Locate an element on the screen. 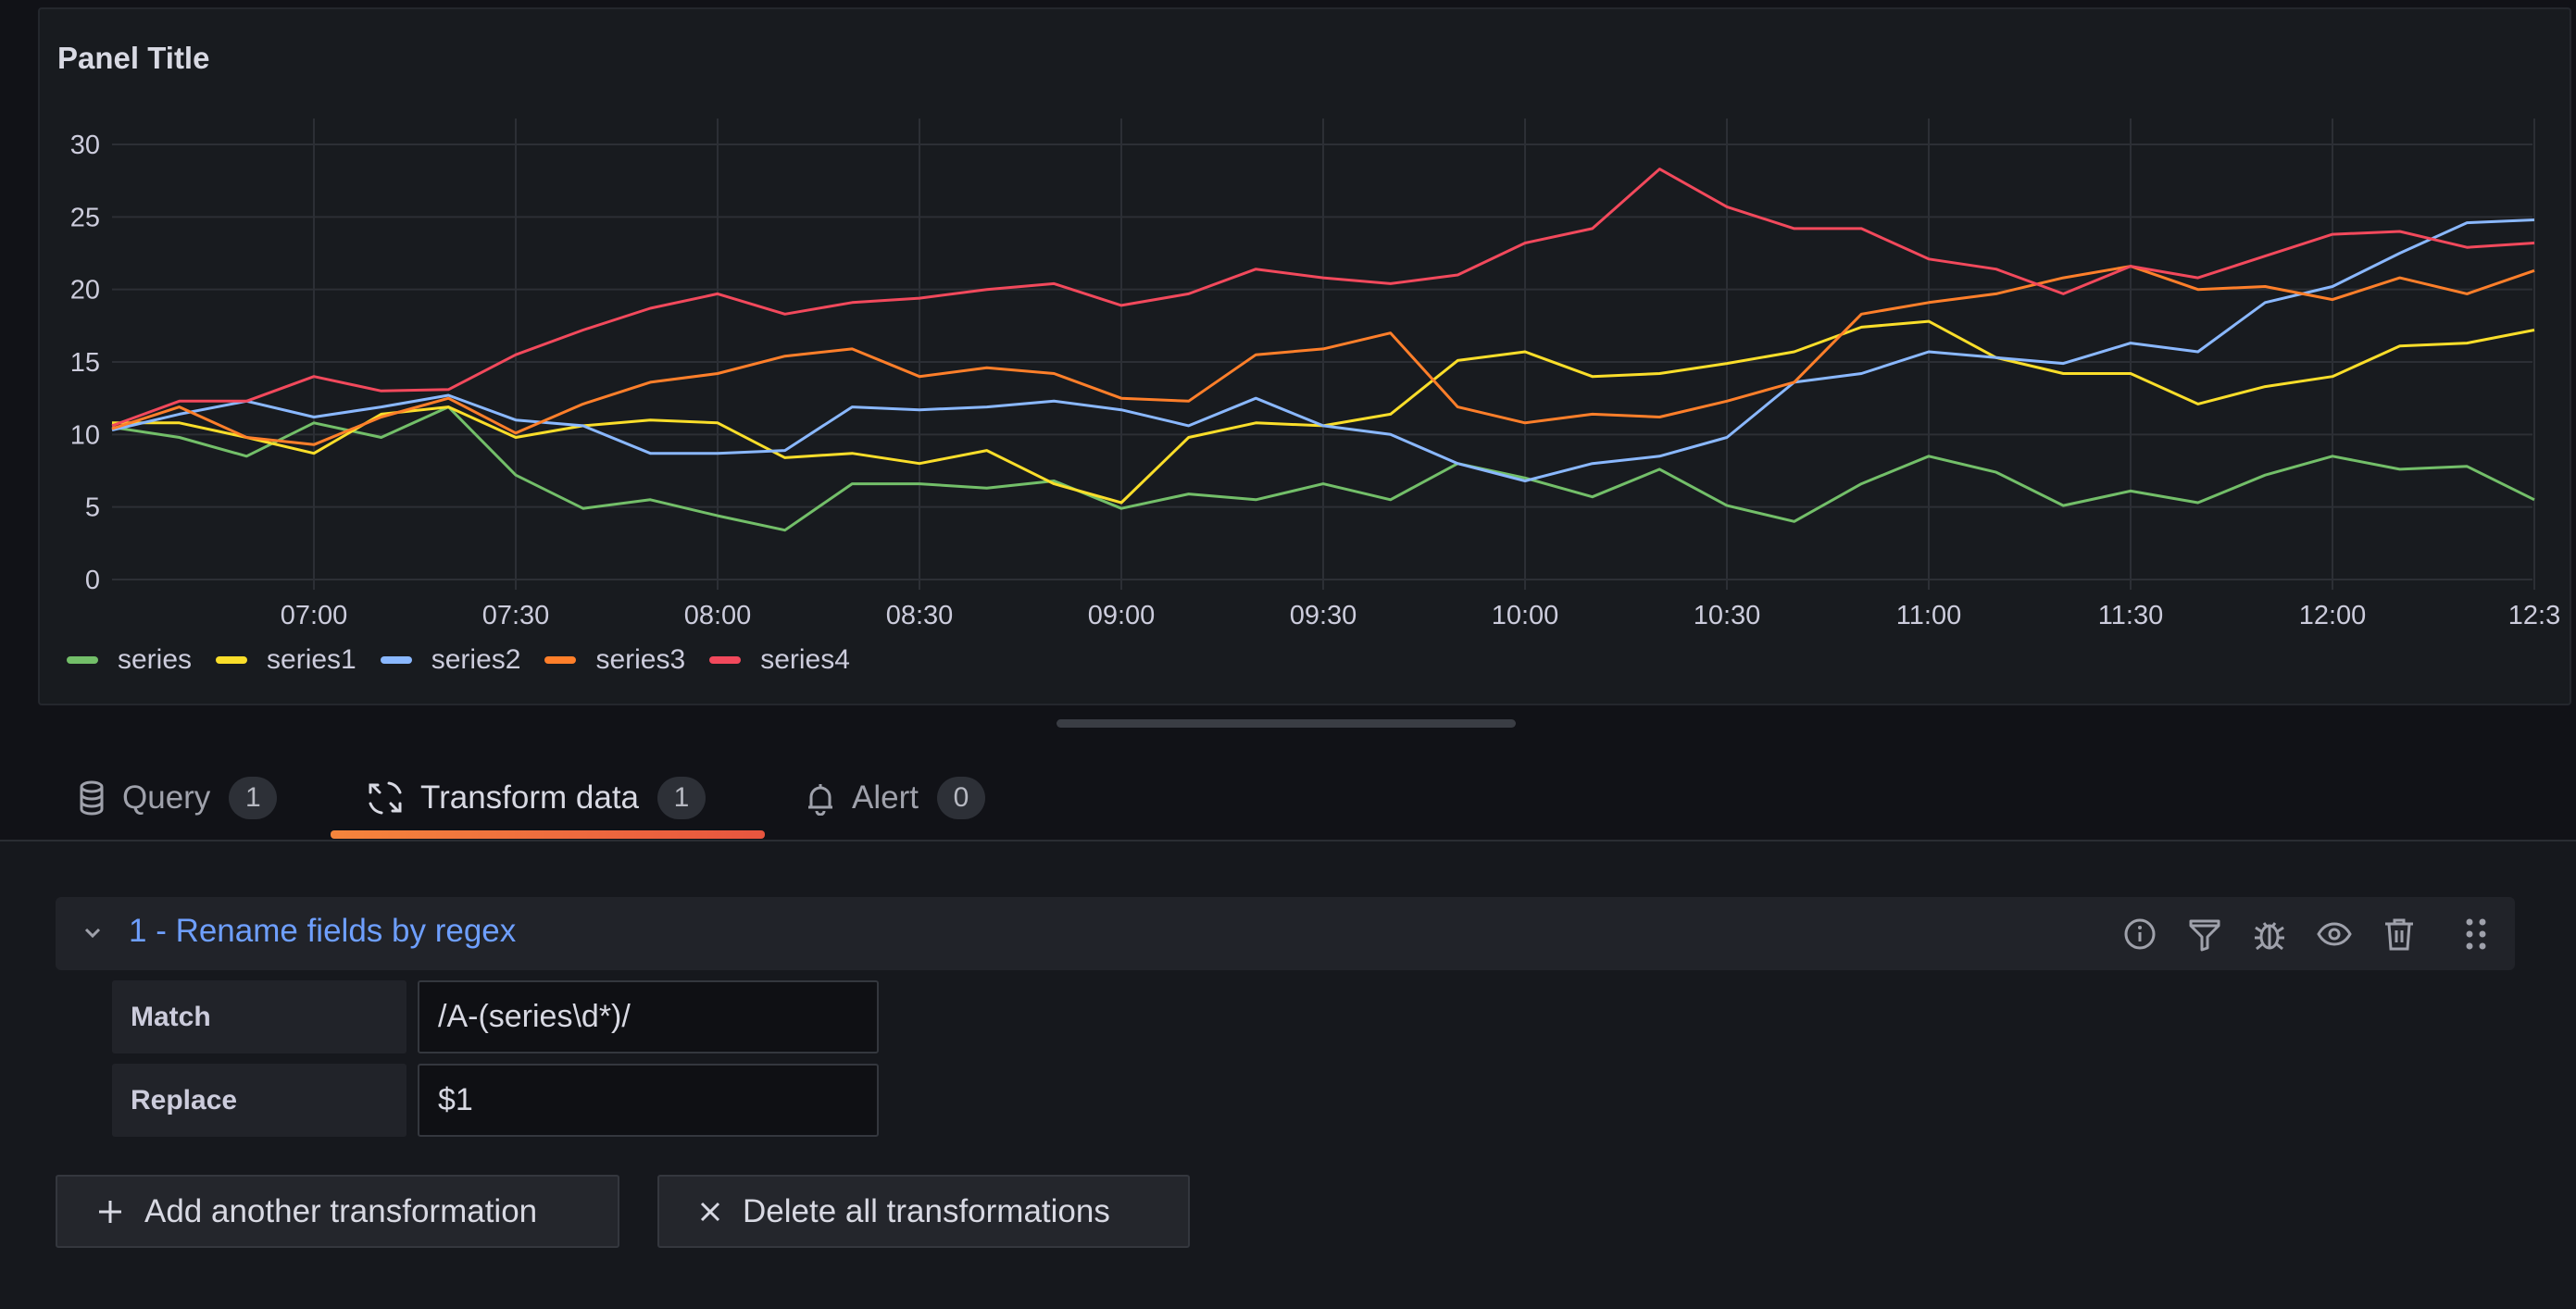  legend-item: series2 is located at coordinates (451, 660).